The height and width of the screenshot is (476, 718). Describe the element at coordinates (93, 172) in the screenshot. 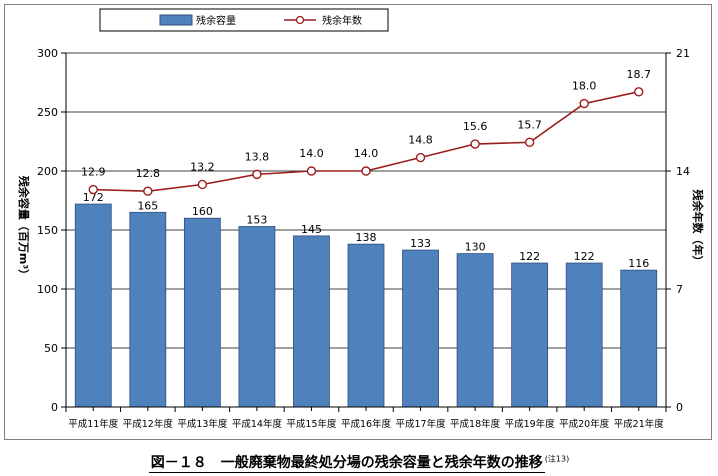

I see `line-data-label: 12.9` at that location.